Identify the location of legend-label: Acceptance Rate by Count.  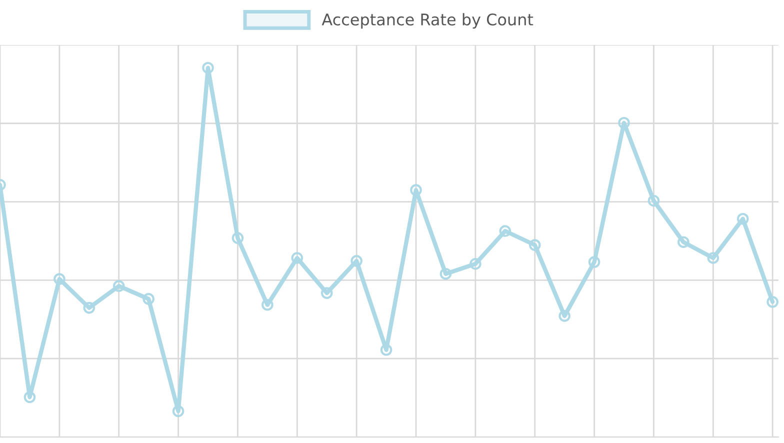
(428, 21).